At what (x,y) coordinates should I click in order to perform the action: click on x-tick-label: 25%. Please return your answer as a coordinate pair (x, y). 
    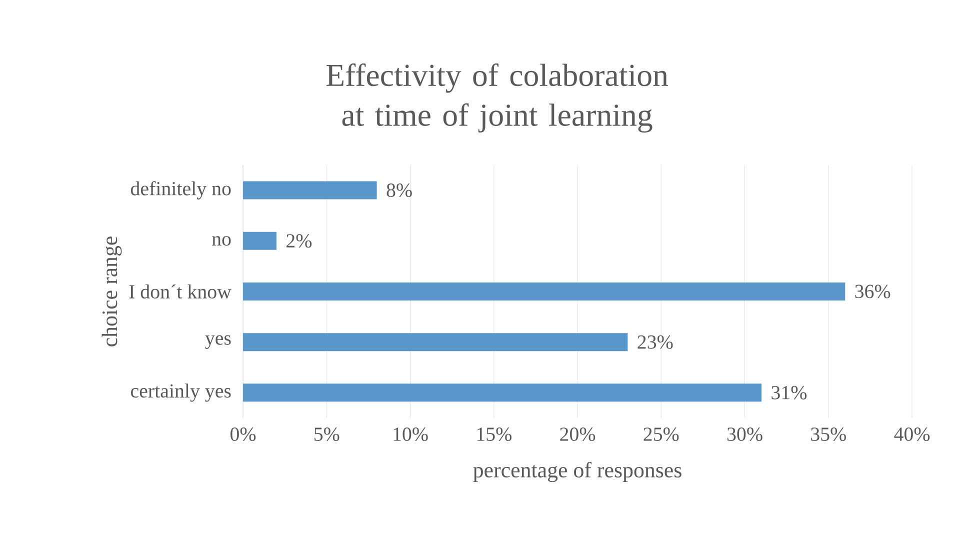
    Looking at the image, I should click on (661, 435).